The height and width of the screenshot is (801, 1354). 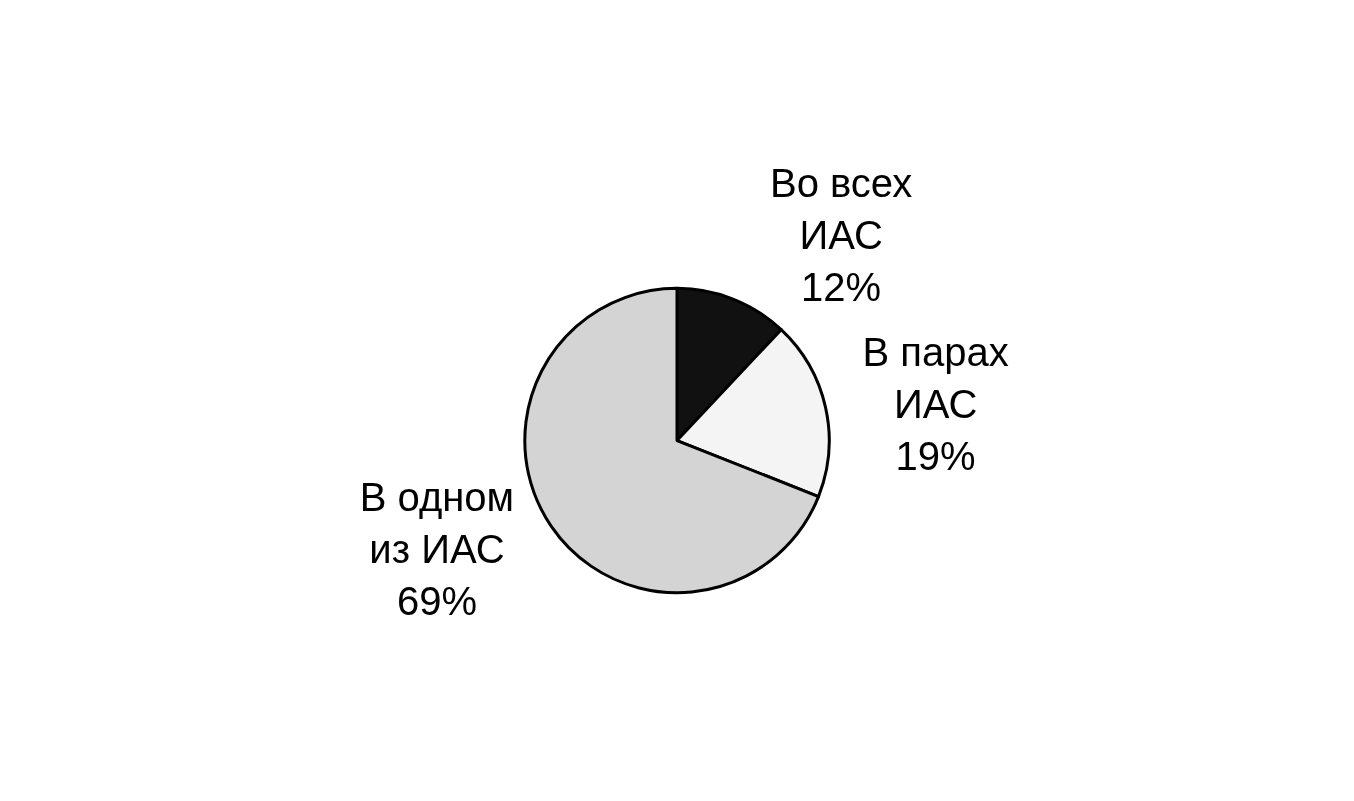 What do you see at coordinates (841, 209) in the screenshot?
I see `slice-label: Во всех ИАС` at bounding box center [841, 209].